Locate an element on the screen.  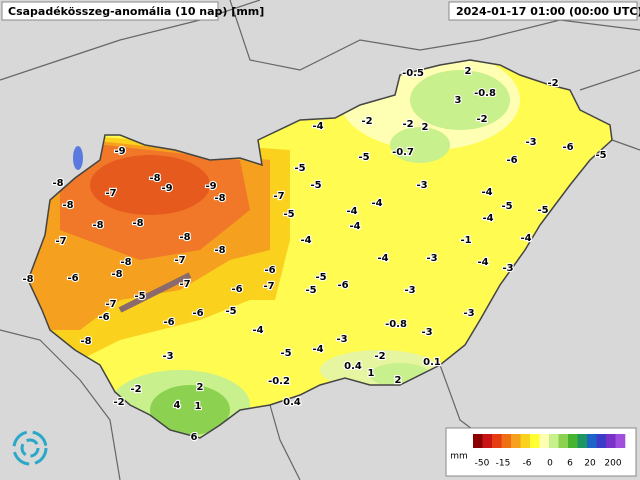
map-label: 3 is located at coordinates (458, 100).